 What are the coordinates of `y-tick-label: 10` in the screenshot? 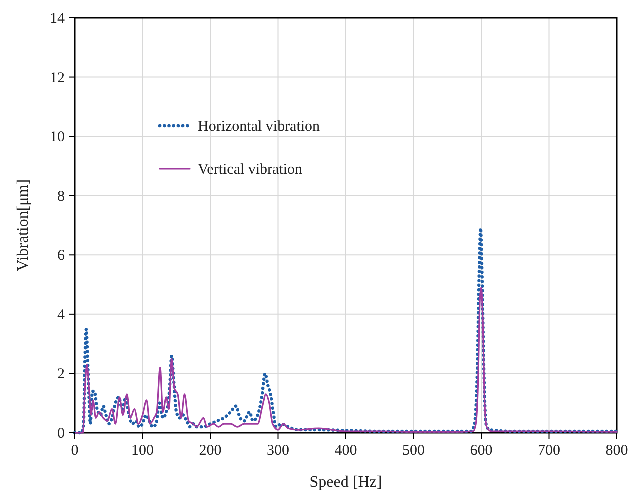 It's located at (57, 138).